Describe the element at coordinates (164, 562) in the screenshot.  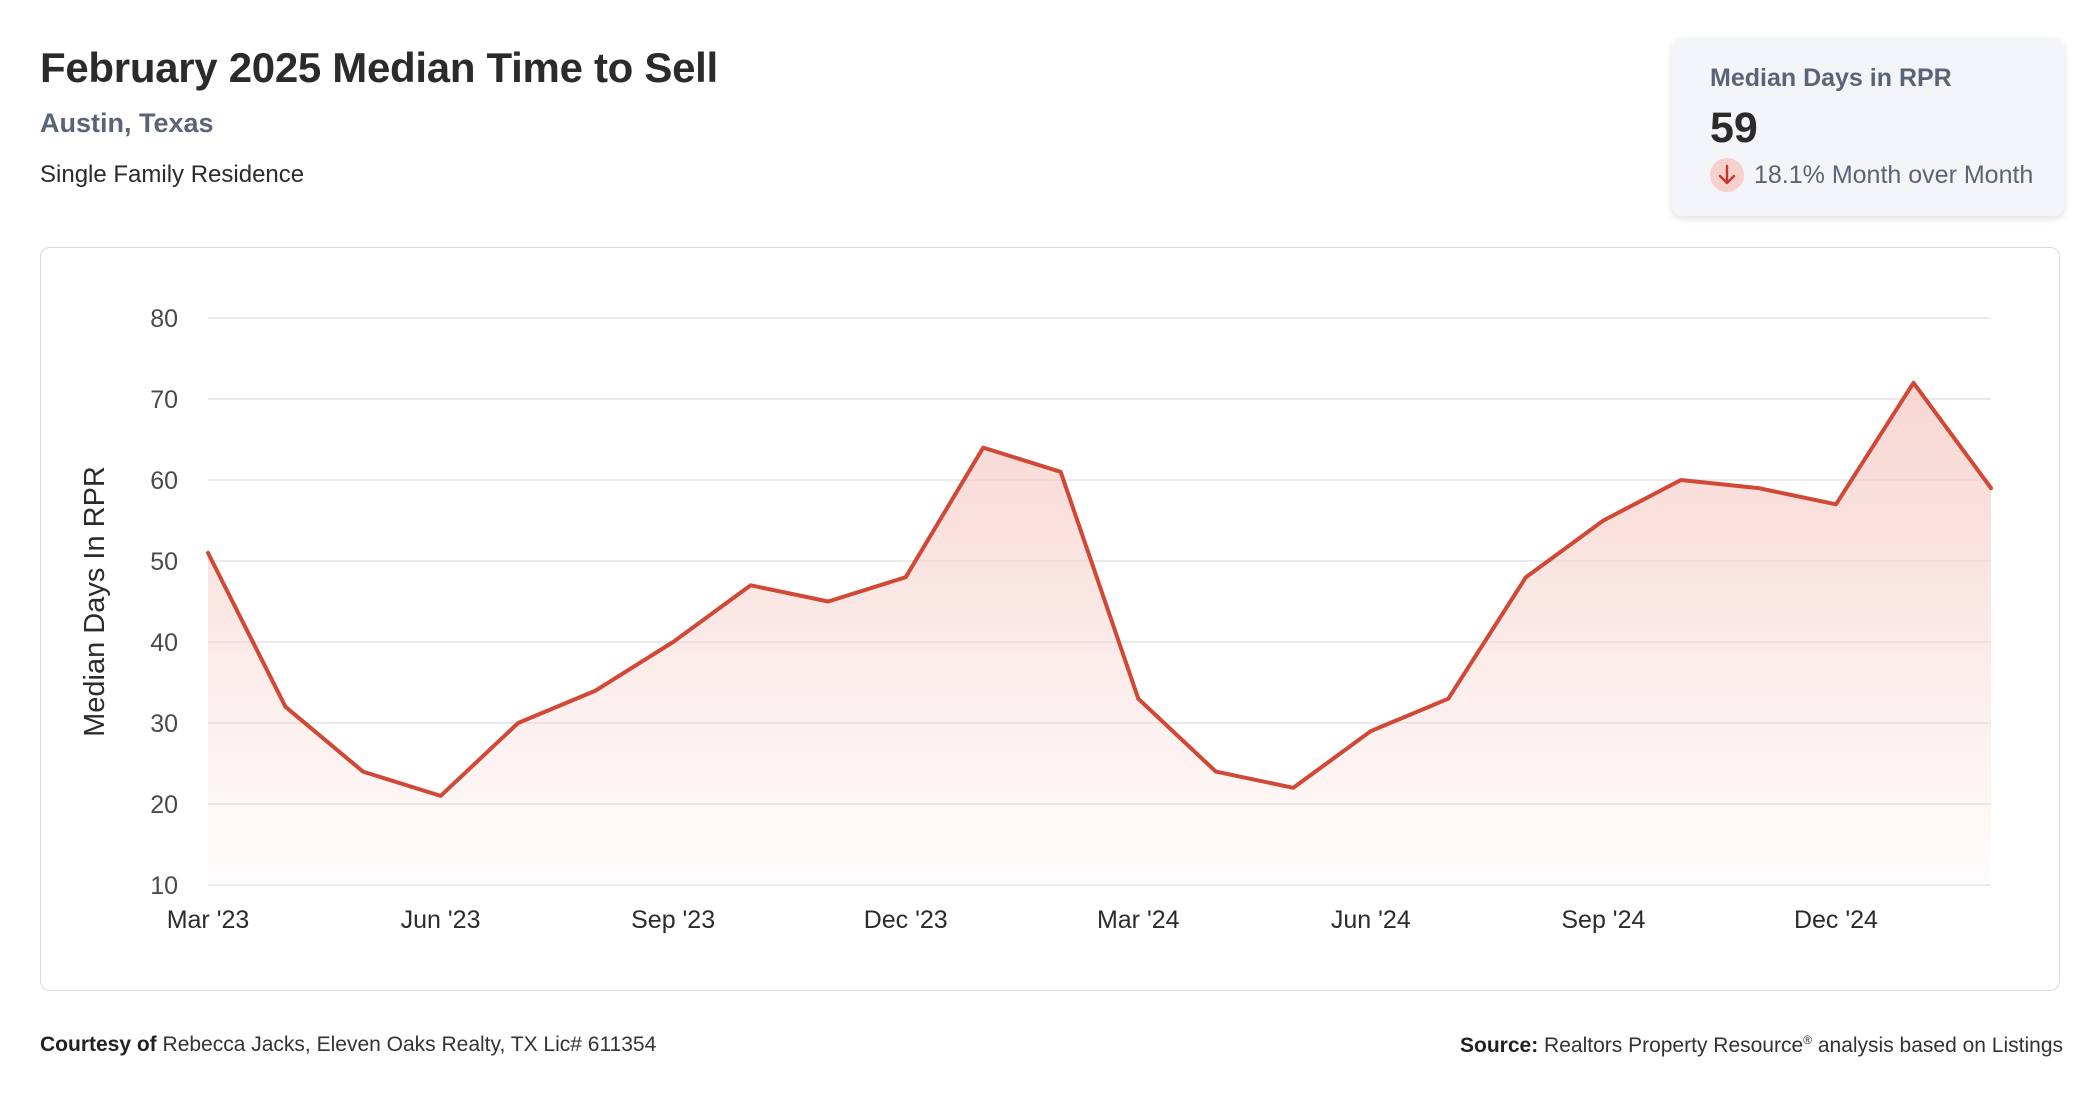
I see `y-tick-label: 50` at that location.